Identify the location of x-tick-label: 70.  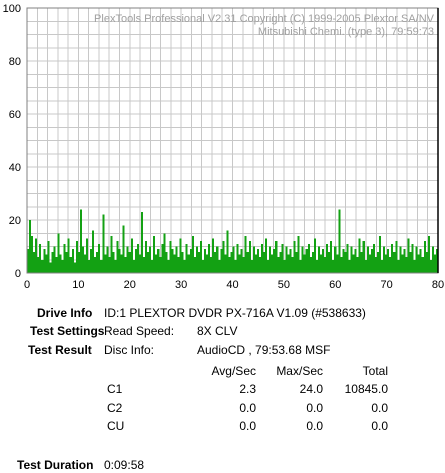
(387, 285).